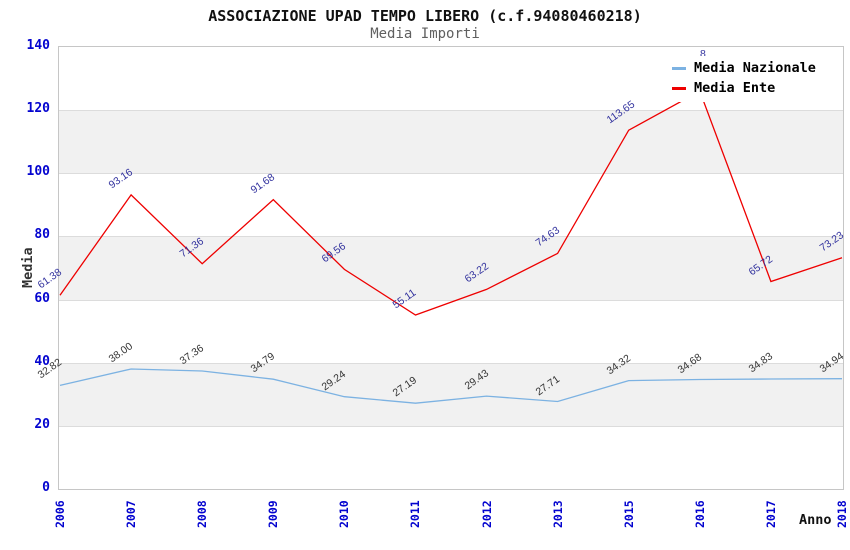 The image size is (850, 550). What do you see at coordinates (842, 514) in the screenshot?
I see `x-tick-label: 2018` at bounding box center [842, 514].